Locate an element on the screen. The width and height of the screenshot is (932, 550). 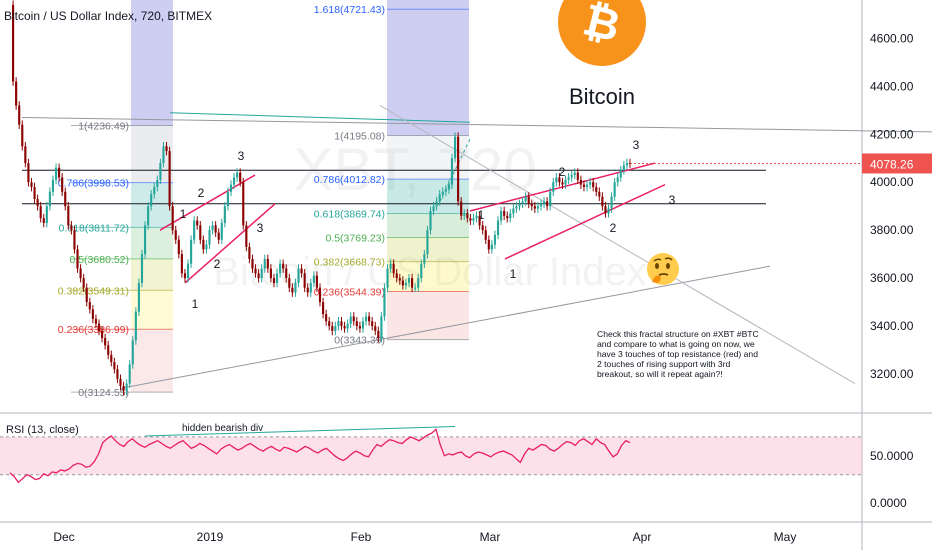
fib-right-level-label: 0.618(3869.74) is located at coordinates (349, 214).